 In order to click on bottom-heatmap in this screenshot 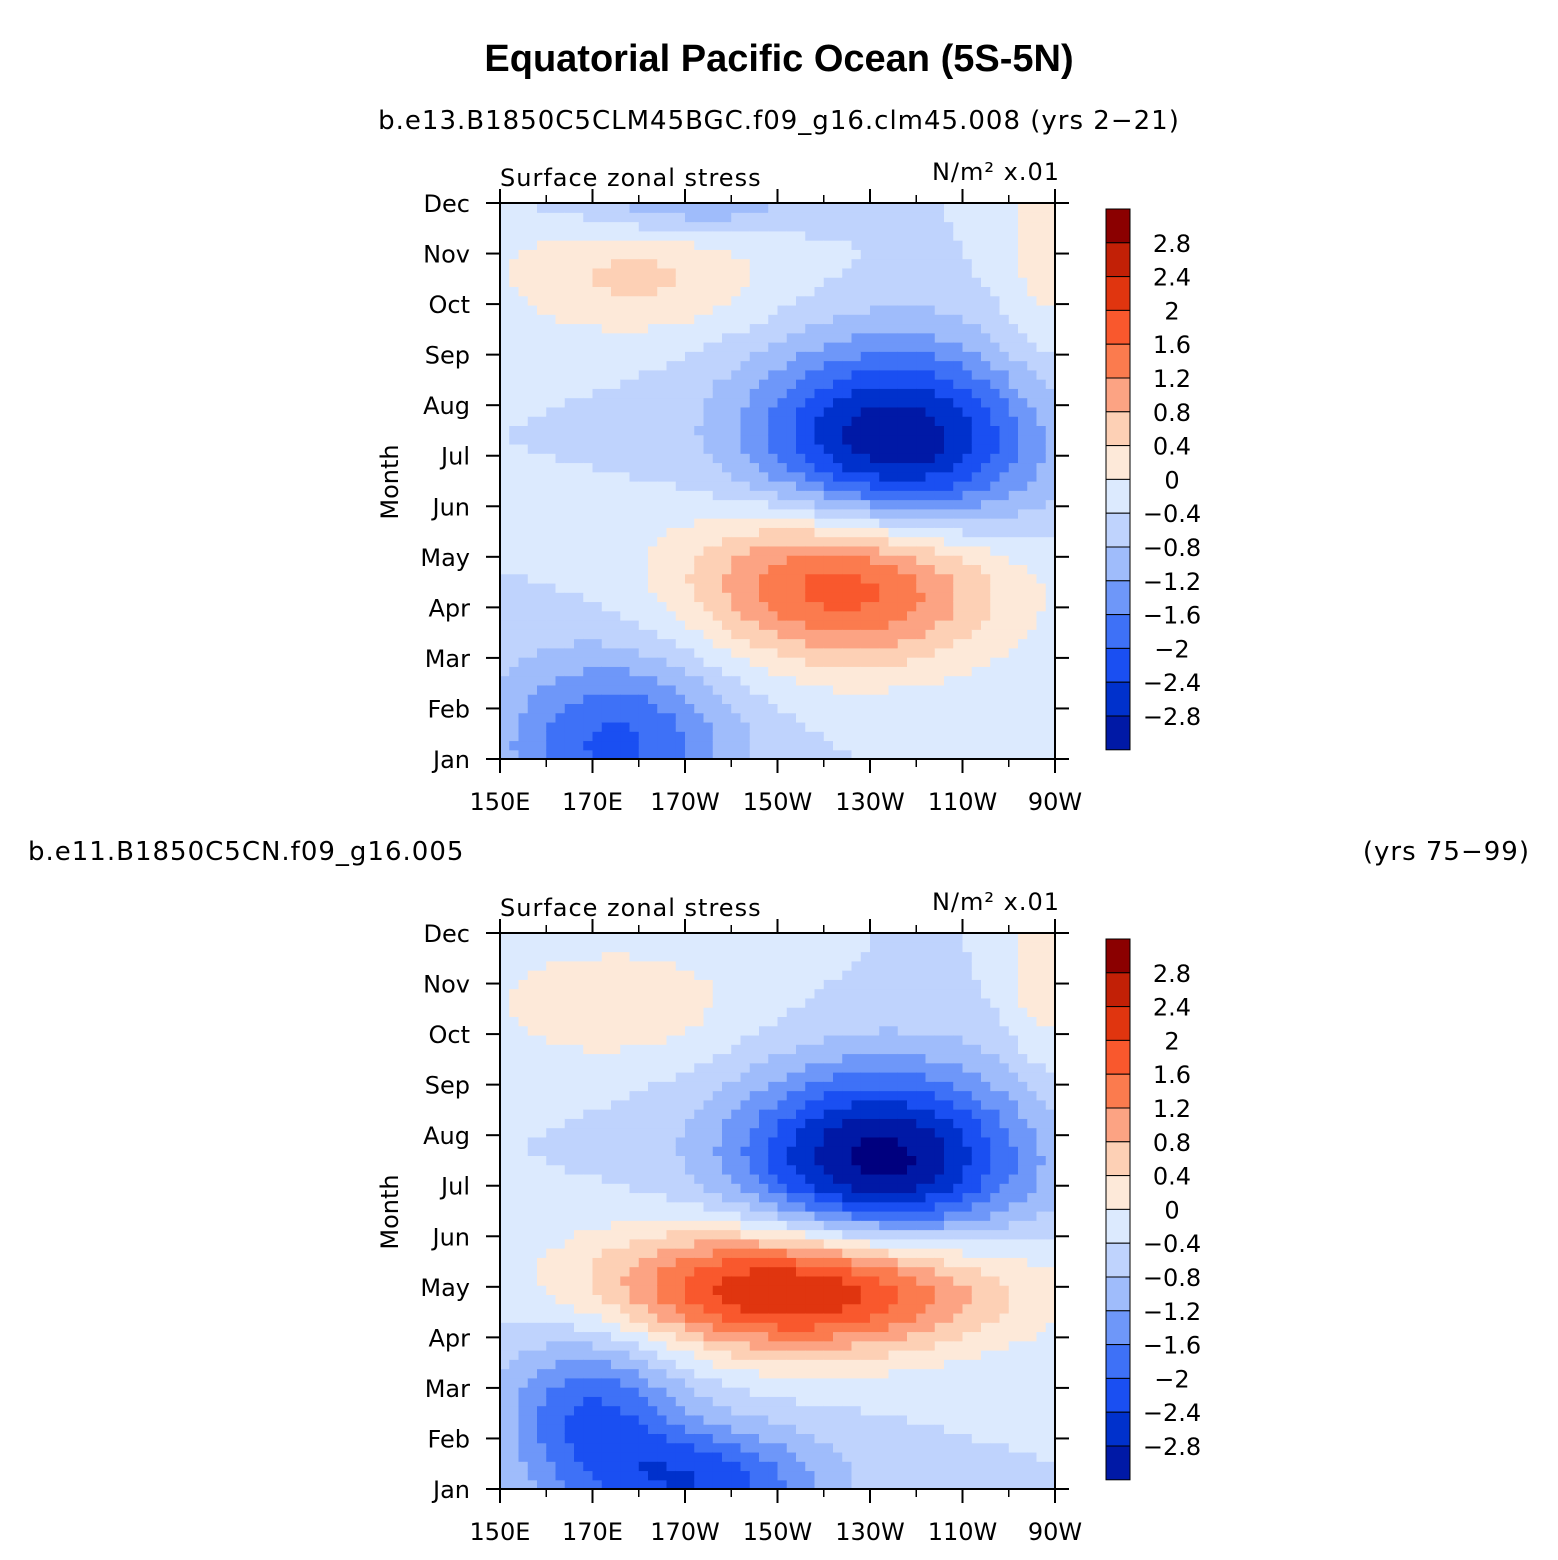, I will do `click(778, 1211)`.